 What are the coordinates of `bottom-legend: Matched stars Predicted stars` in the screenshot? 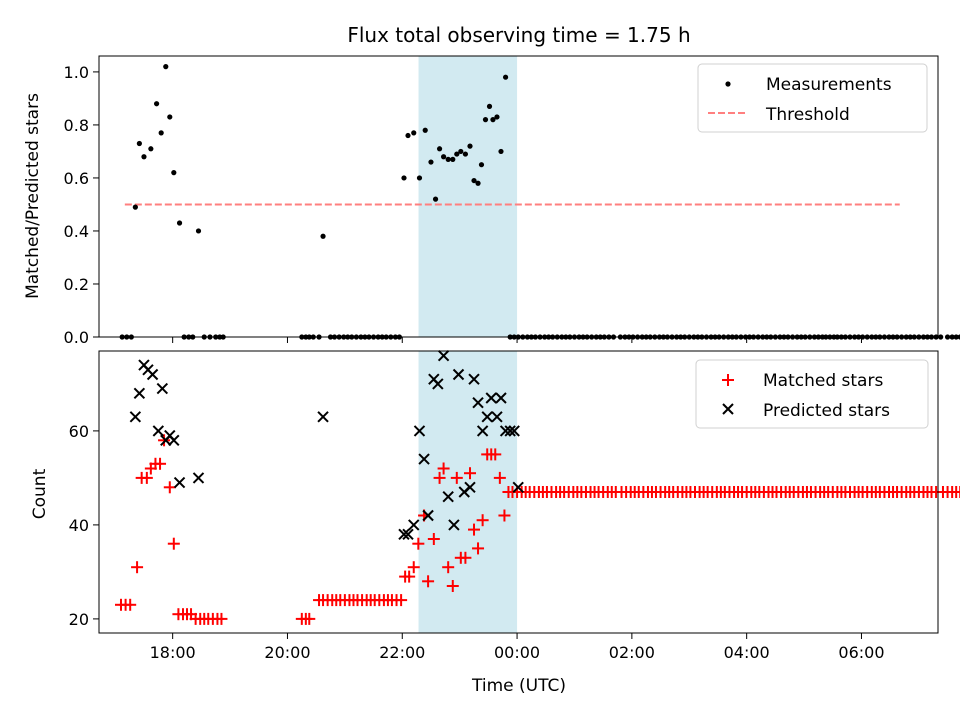 It's located at (812, 394).